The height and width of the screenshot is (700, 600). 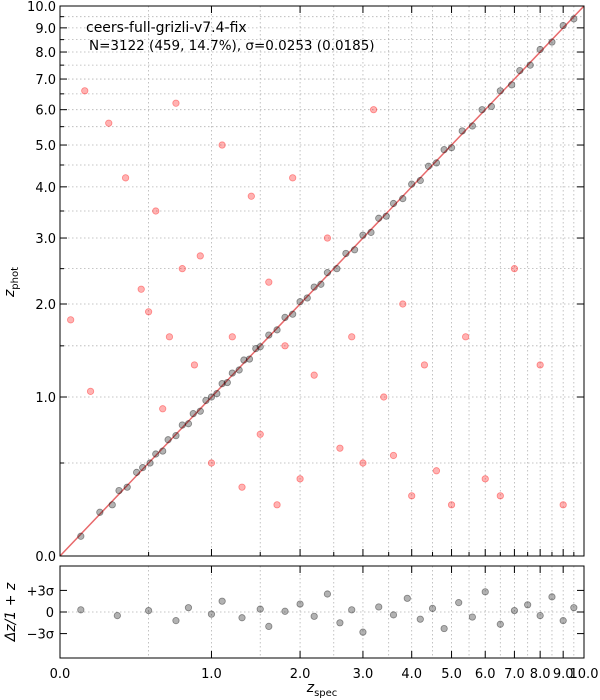 What do you see at coordinates (563, 674) in the screenshot?
I see `x-tick-label: 9.0` at bounding box center [563, 674].